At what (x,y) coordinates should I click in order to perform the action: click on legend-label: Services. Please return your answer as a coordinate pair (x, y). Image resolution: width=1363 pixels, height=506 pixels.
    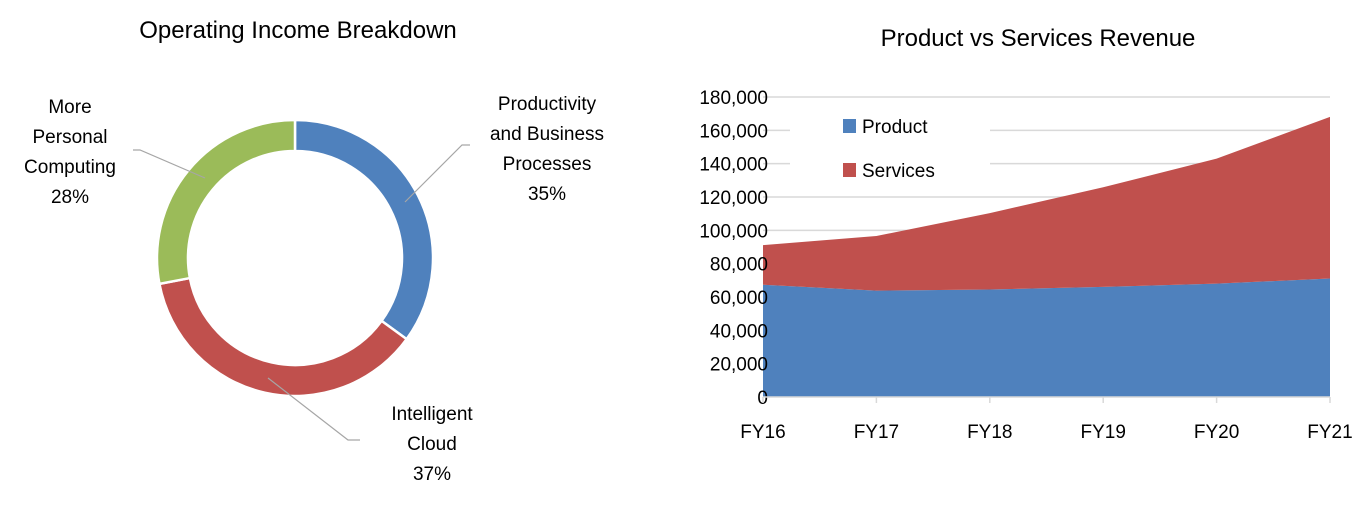
    Looking at the image, I should click on (898, 171).